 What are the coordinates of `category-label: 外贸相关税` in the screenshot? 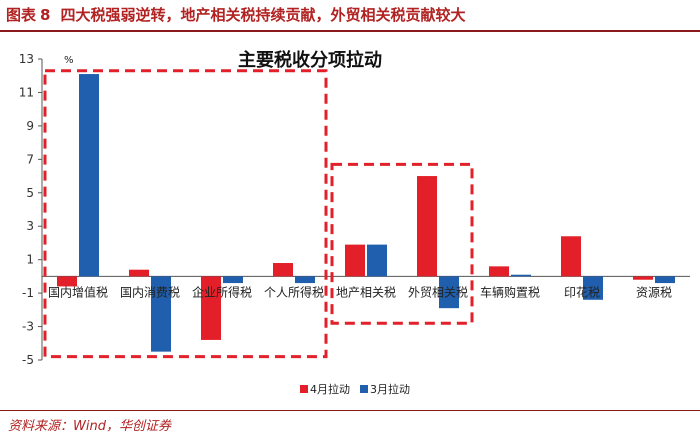 It's located at (438, 292).